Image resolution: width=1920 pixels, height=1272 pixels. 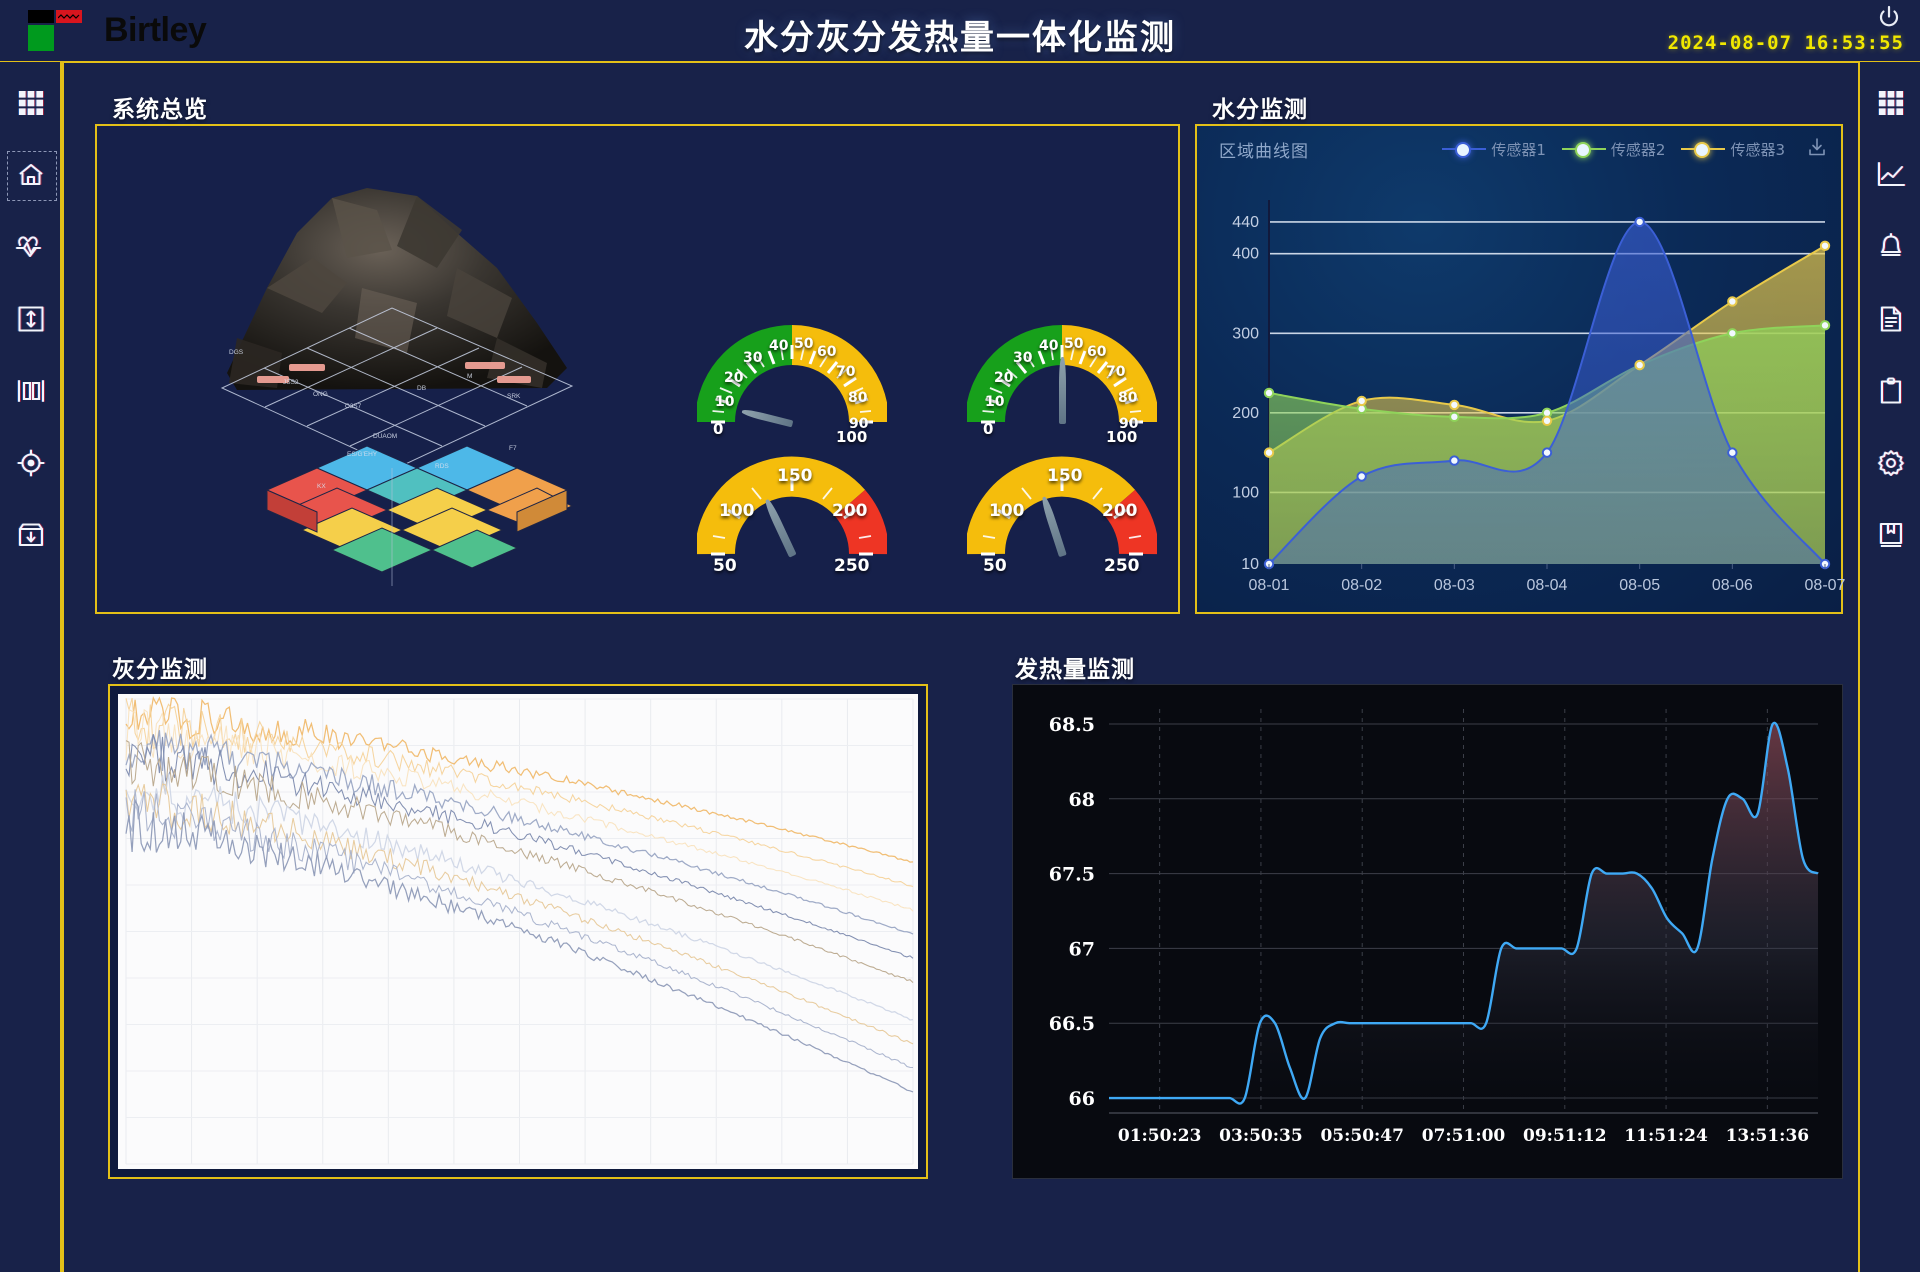 I want to click on page-title: 水分灰分发热量一体化监测, so click(x=960, y=38).